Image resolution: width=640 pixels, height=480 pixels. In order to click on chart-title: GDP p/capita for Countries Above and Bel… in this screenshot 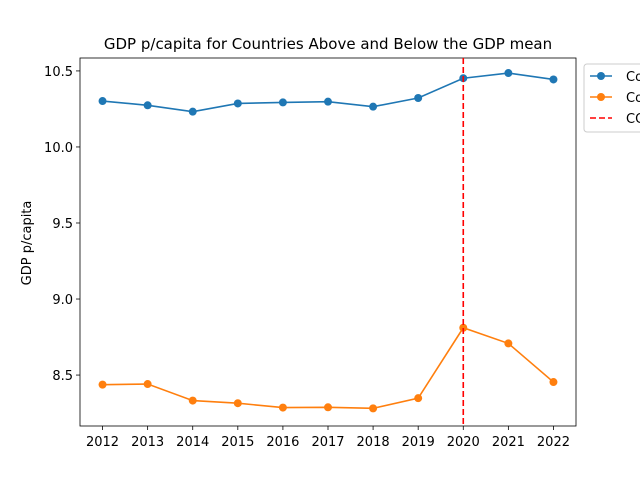, I will do `click(328, 44)`.